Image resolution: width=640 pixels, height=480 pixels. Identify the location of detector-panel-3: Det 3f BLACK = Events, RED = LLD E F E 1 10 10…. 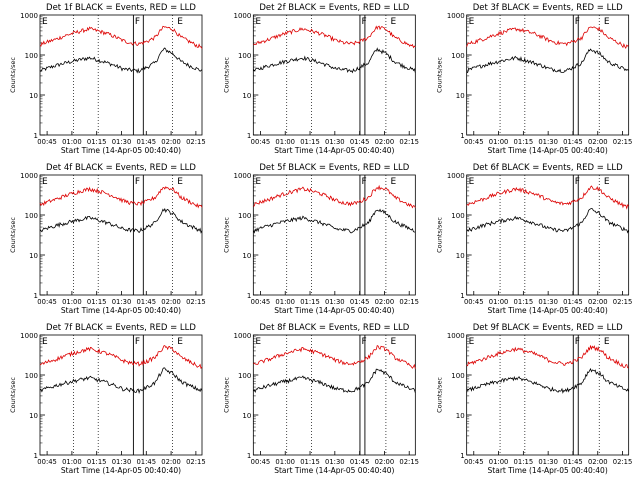
(534, 79).